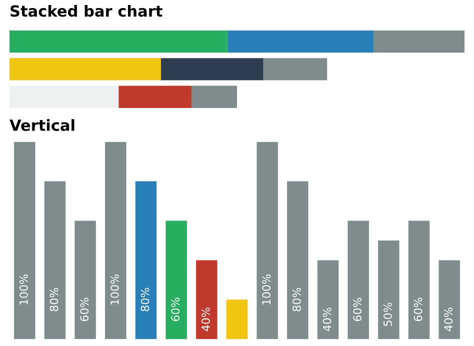 The width and height of the screenshot is (474, 346). Describe the element at coordinates (86, 10) in the screenshot. I see `chart-title: Stacked bar chart` at that location.